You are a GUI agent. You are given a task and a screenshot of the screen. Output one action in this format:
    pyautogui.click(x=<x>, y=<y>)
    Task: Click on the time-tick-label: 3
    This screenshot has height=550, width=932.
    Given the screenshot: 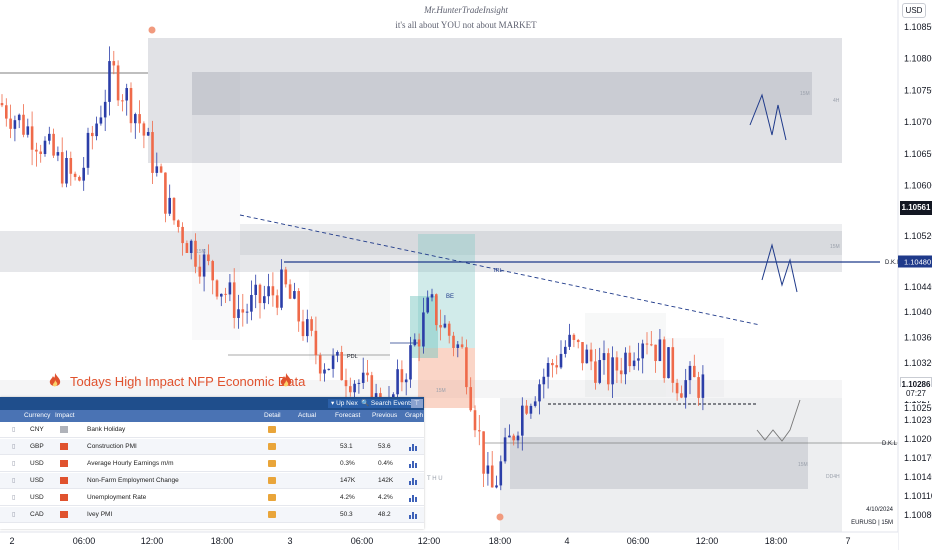 What is the action you would take?
    pyautogui.click(x=289, y=541)
    